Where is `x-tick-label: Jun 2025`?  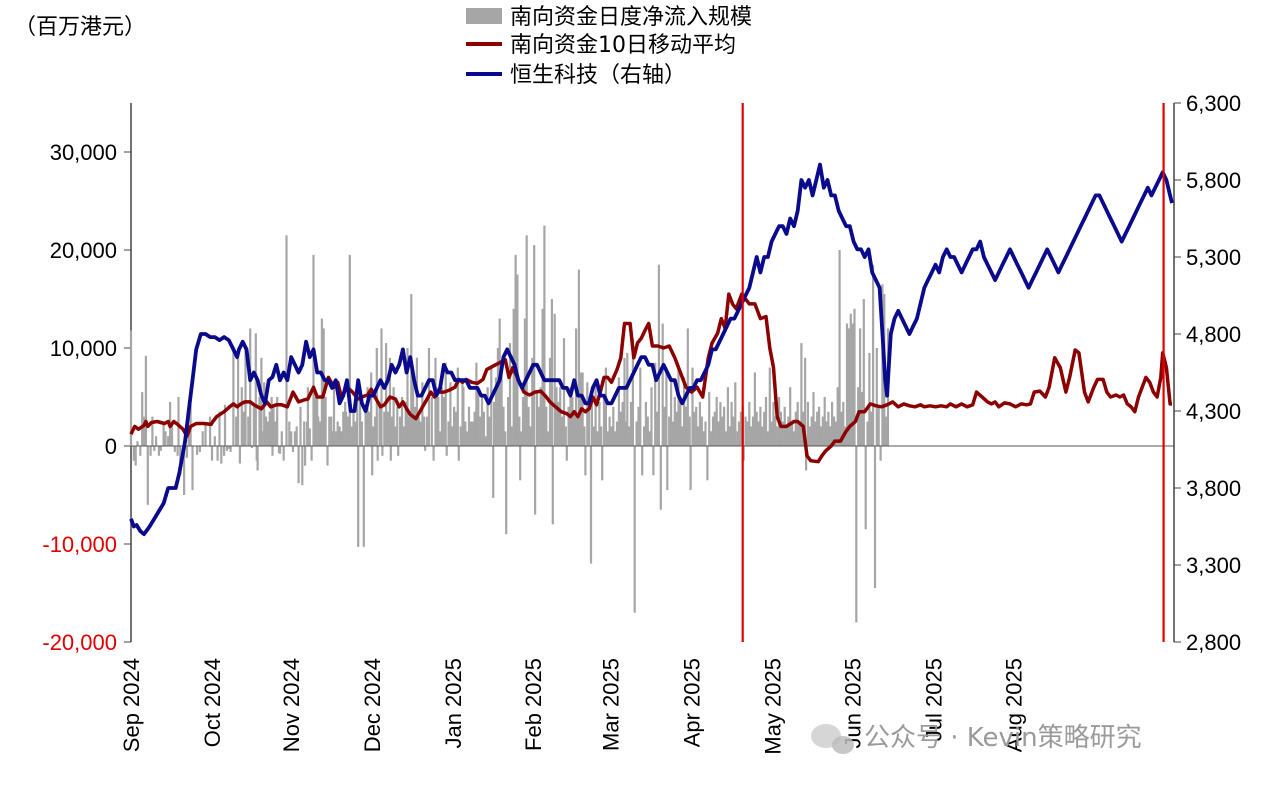 x-tick-label: Jun 2025 is located at coordinates (853, 703).